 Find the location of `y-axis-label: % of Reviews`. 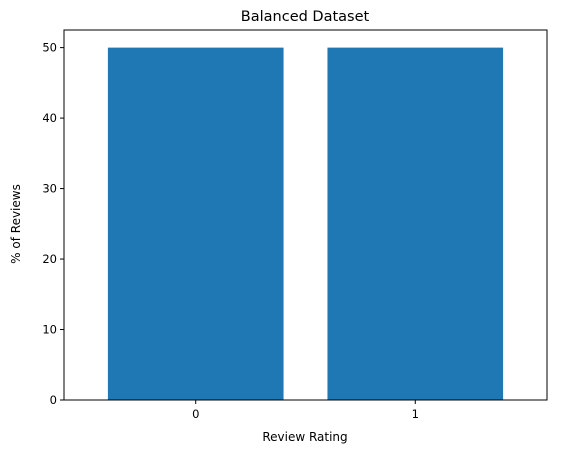

y-axis-label: % of Reviews is located at coordinates (16, 224).